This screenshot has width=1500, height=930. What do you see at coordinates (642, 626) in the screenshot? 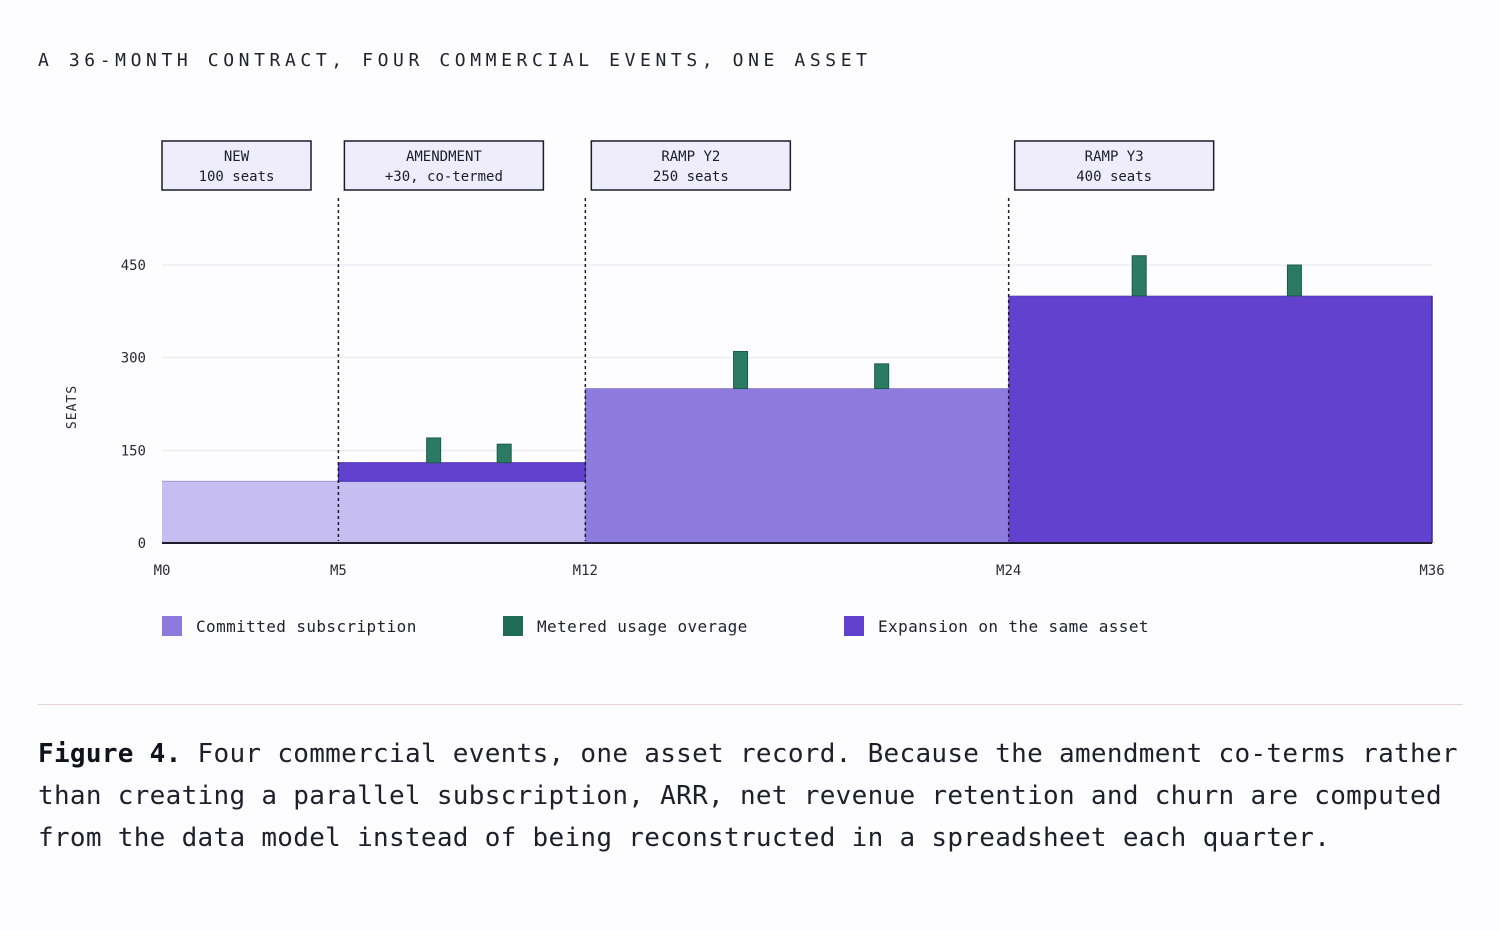
I see `legend-label-overage: Metered usage overage` at bounding box center [642, 626].